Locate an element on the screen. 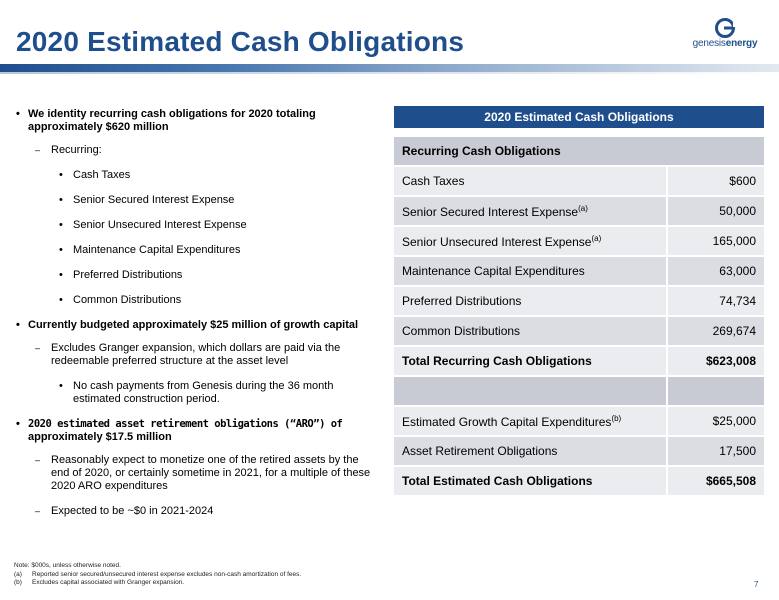  bullet-aro-line2: approximately $17.5 million is located at coordinates (100, 437).